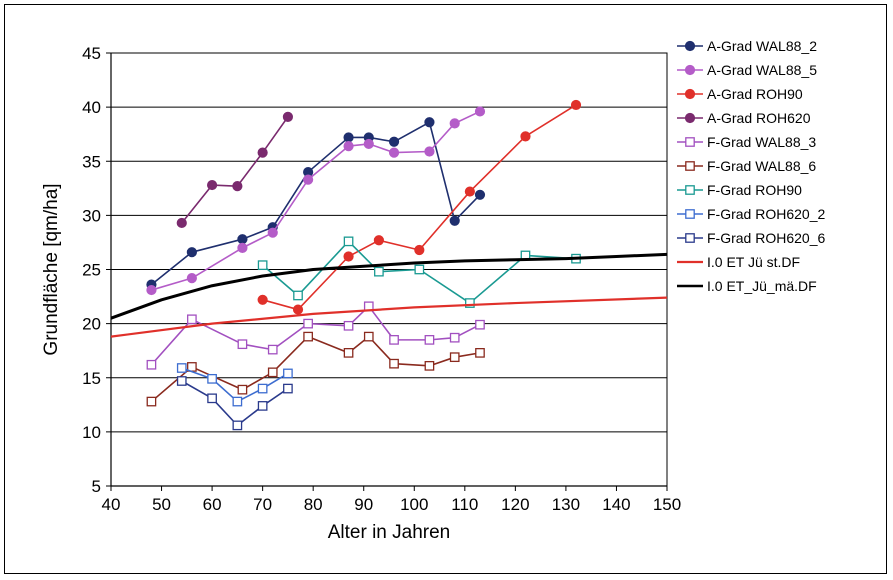  Describe the element at coordinates (515, 504) in the screenshot. I see `x-tick-label: 120` at that location.